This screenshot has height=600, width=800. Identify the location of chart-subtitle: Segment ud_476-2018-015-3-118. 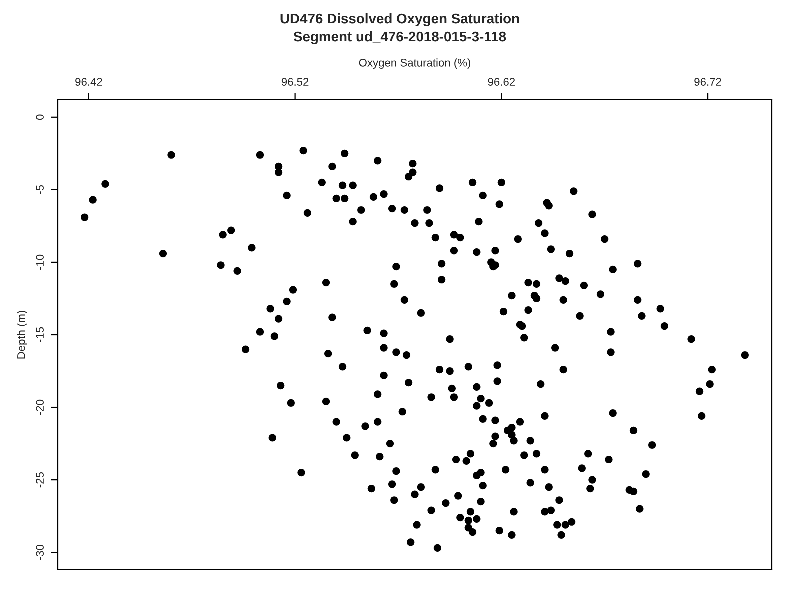
(400, 38).